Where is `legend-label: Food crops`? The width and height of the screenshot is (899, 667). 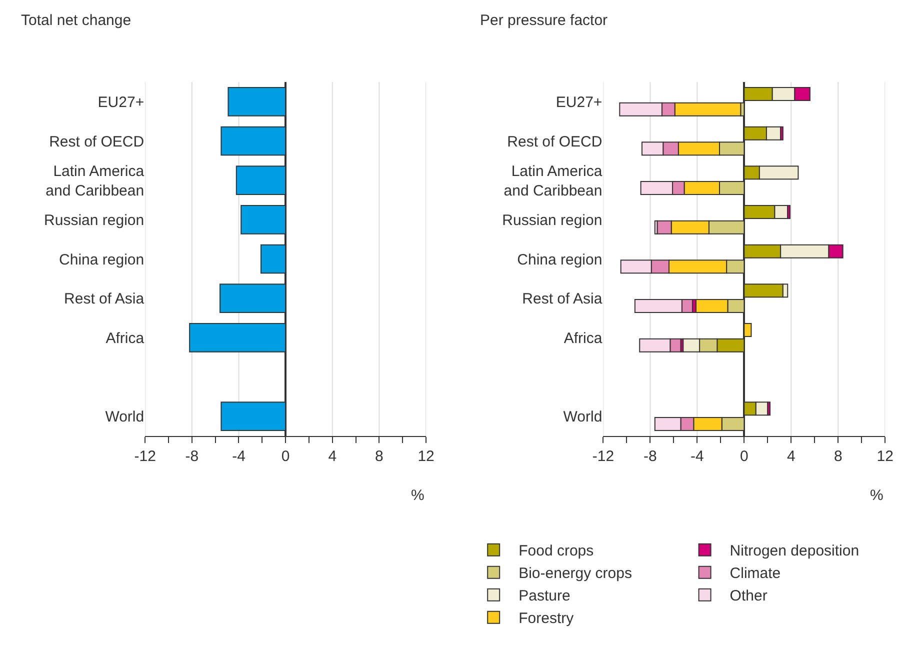
legend-label: Food crops is located at coordinates (556, 551).